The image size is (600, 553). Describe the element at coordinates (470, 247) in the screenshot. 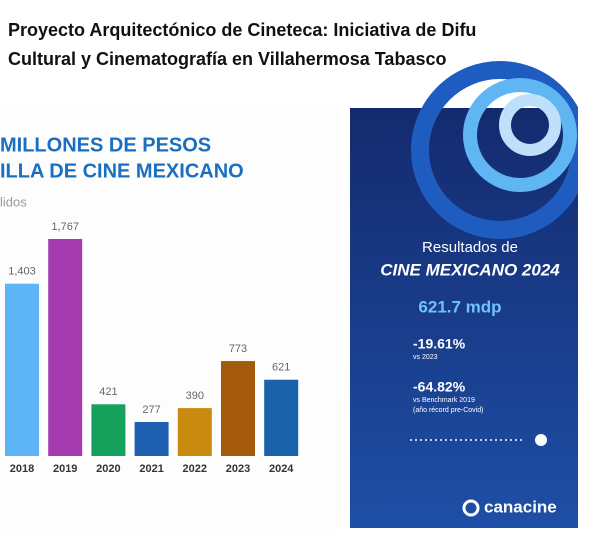

I see `panel-heading: Resultados de` at that location.